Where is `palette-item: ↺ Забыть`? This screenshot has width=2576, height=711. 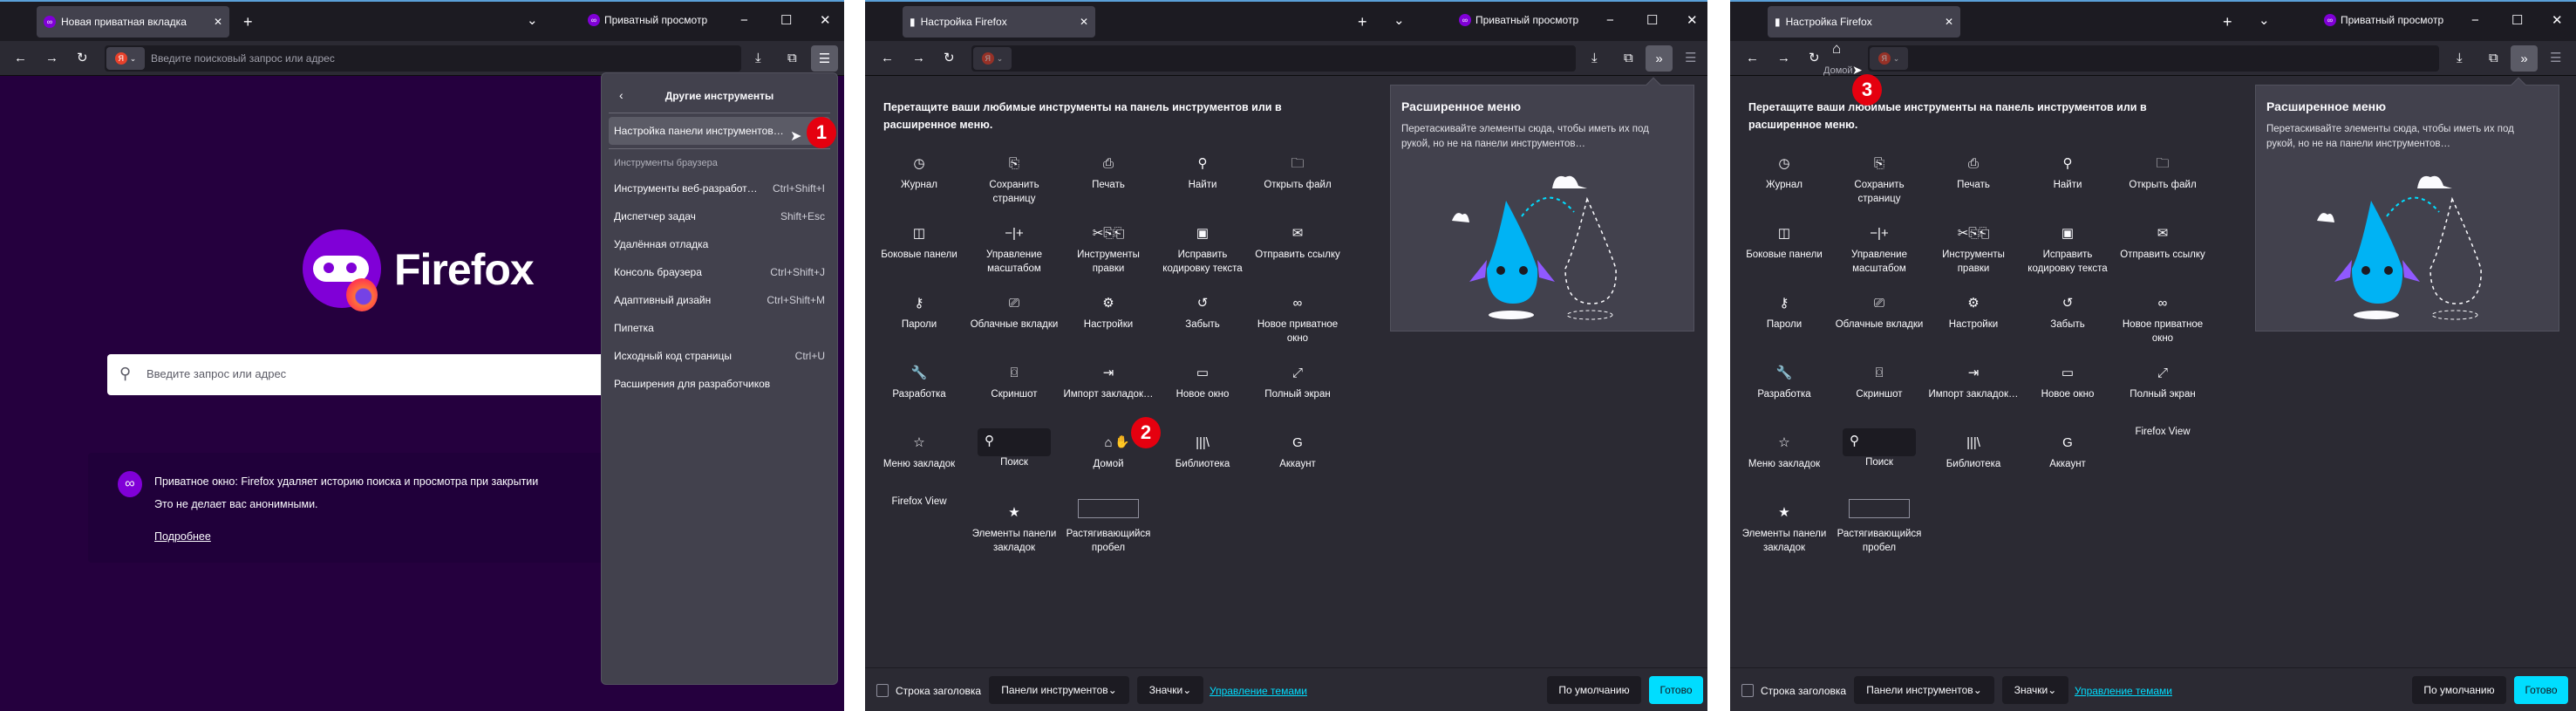 palette-item: ↺ Забыть is located at coordinates (1203, 313).